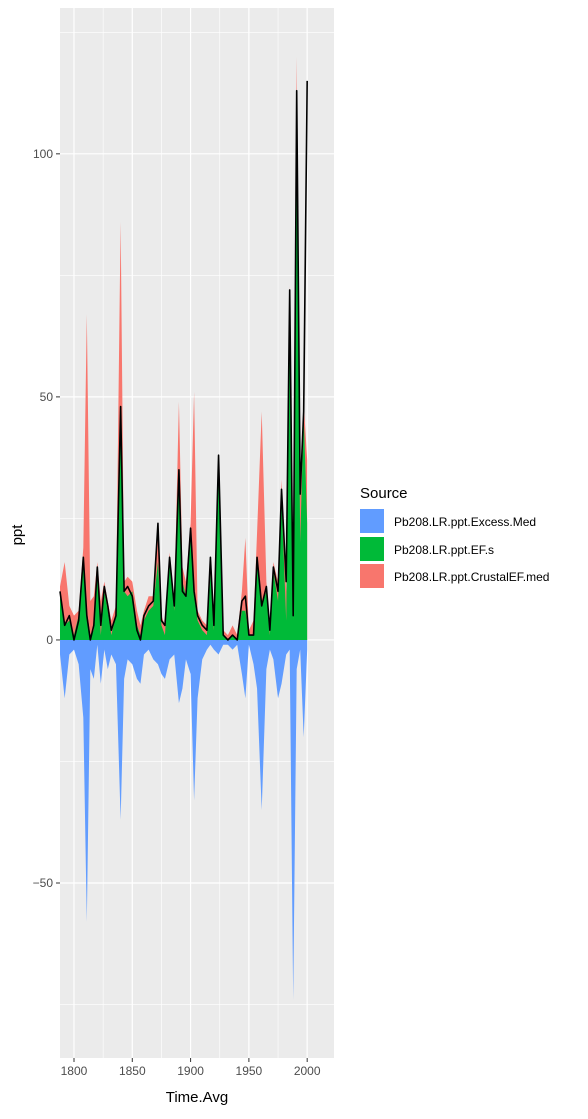 The height and width of the screenshot is (1119, 588). I want to click on legend-label-excess-med: Pb208.LR.ppt.Excess.Med, so click(465, 522).